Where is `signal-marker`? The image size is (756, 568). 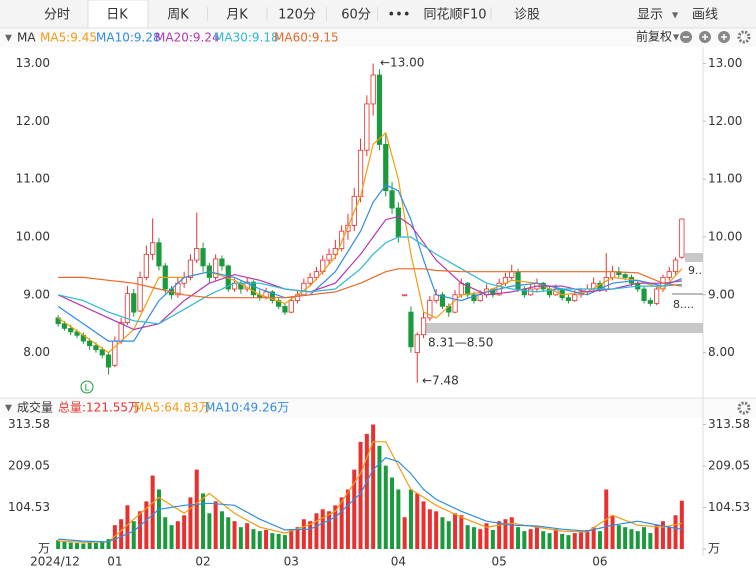 signal-marker is located at coordinates (87, 387).